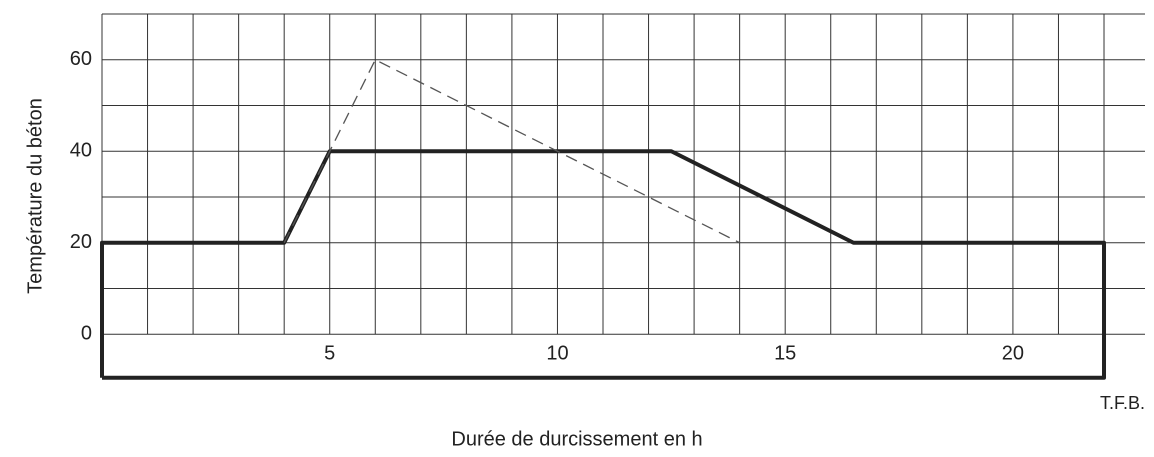  What do you see at coordinates (1122, 403) in the screenshot?
I see `source-note: T.F.B.` at bounding box center [1122, 403].